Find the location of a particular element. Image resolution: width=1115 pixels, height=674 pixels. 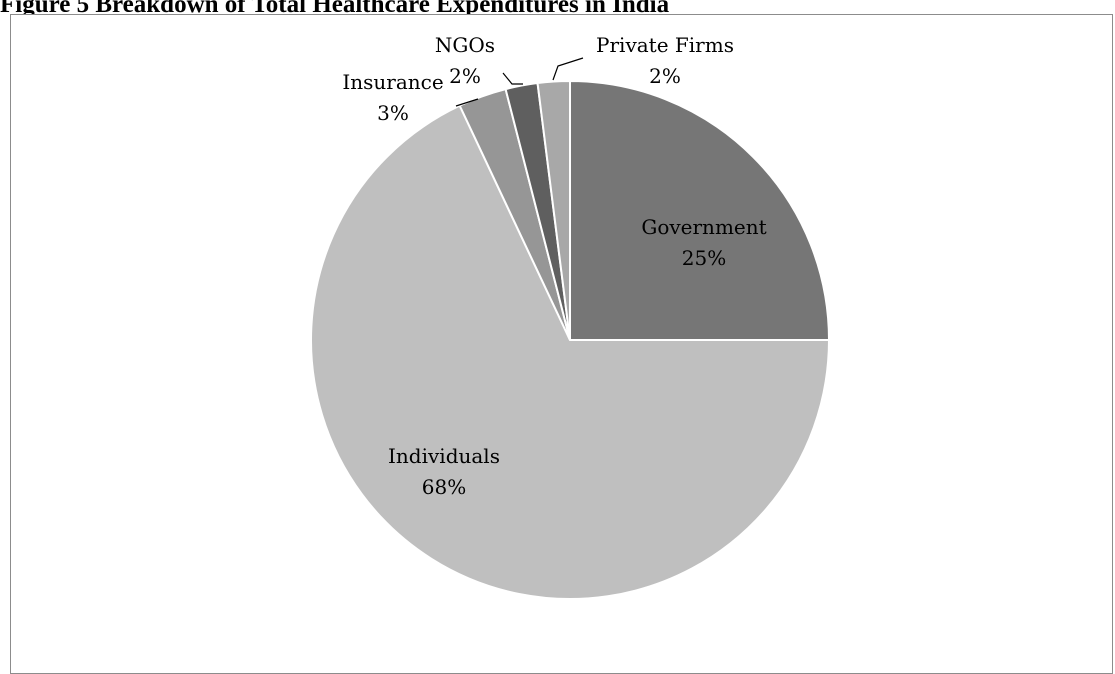

leader-line-ngos is located at coordinates (512, 78).